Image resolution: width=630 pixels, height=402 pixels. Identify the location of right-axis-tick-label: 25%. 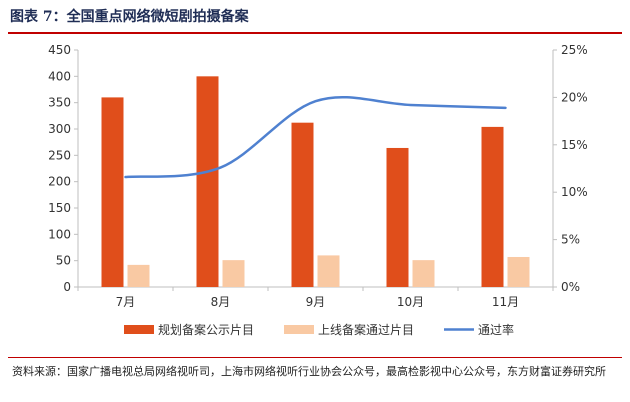
(574, 50).